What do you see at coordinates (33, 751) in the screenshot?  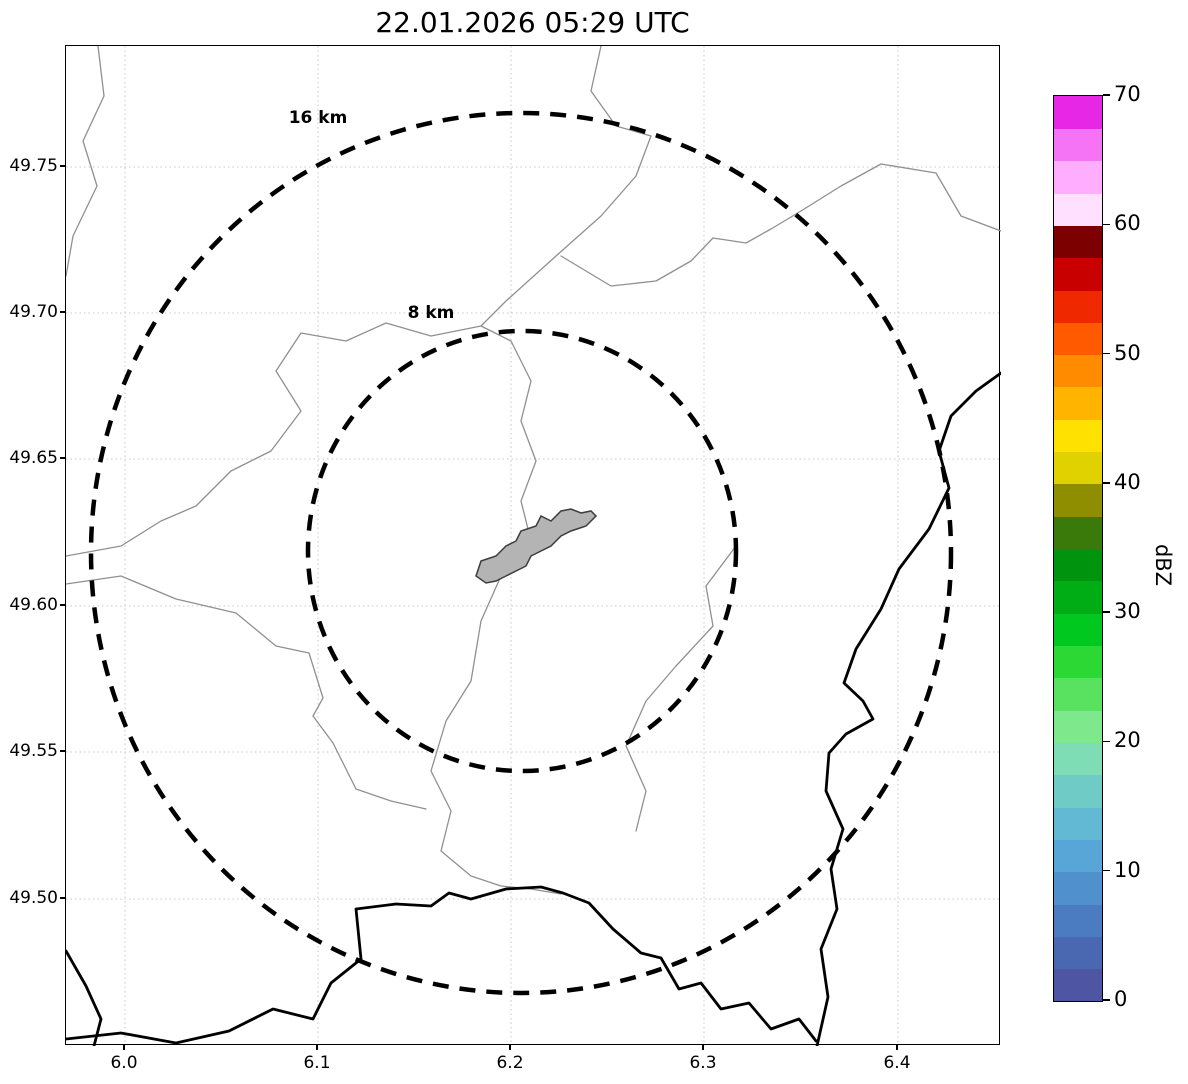 I see `y-tick-label: 49.55` at bounding box center [33, 751].